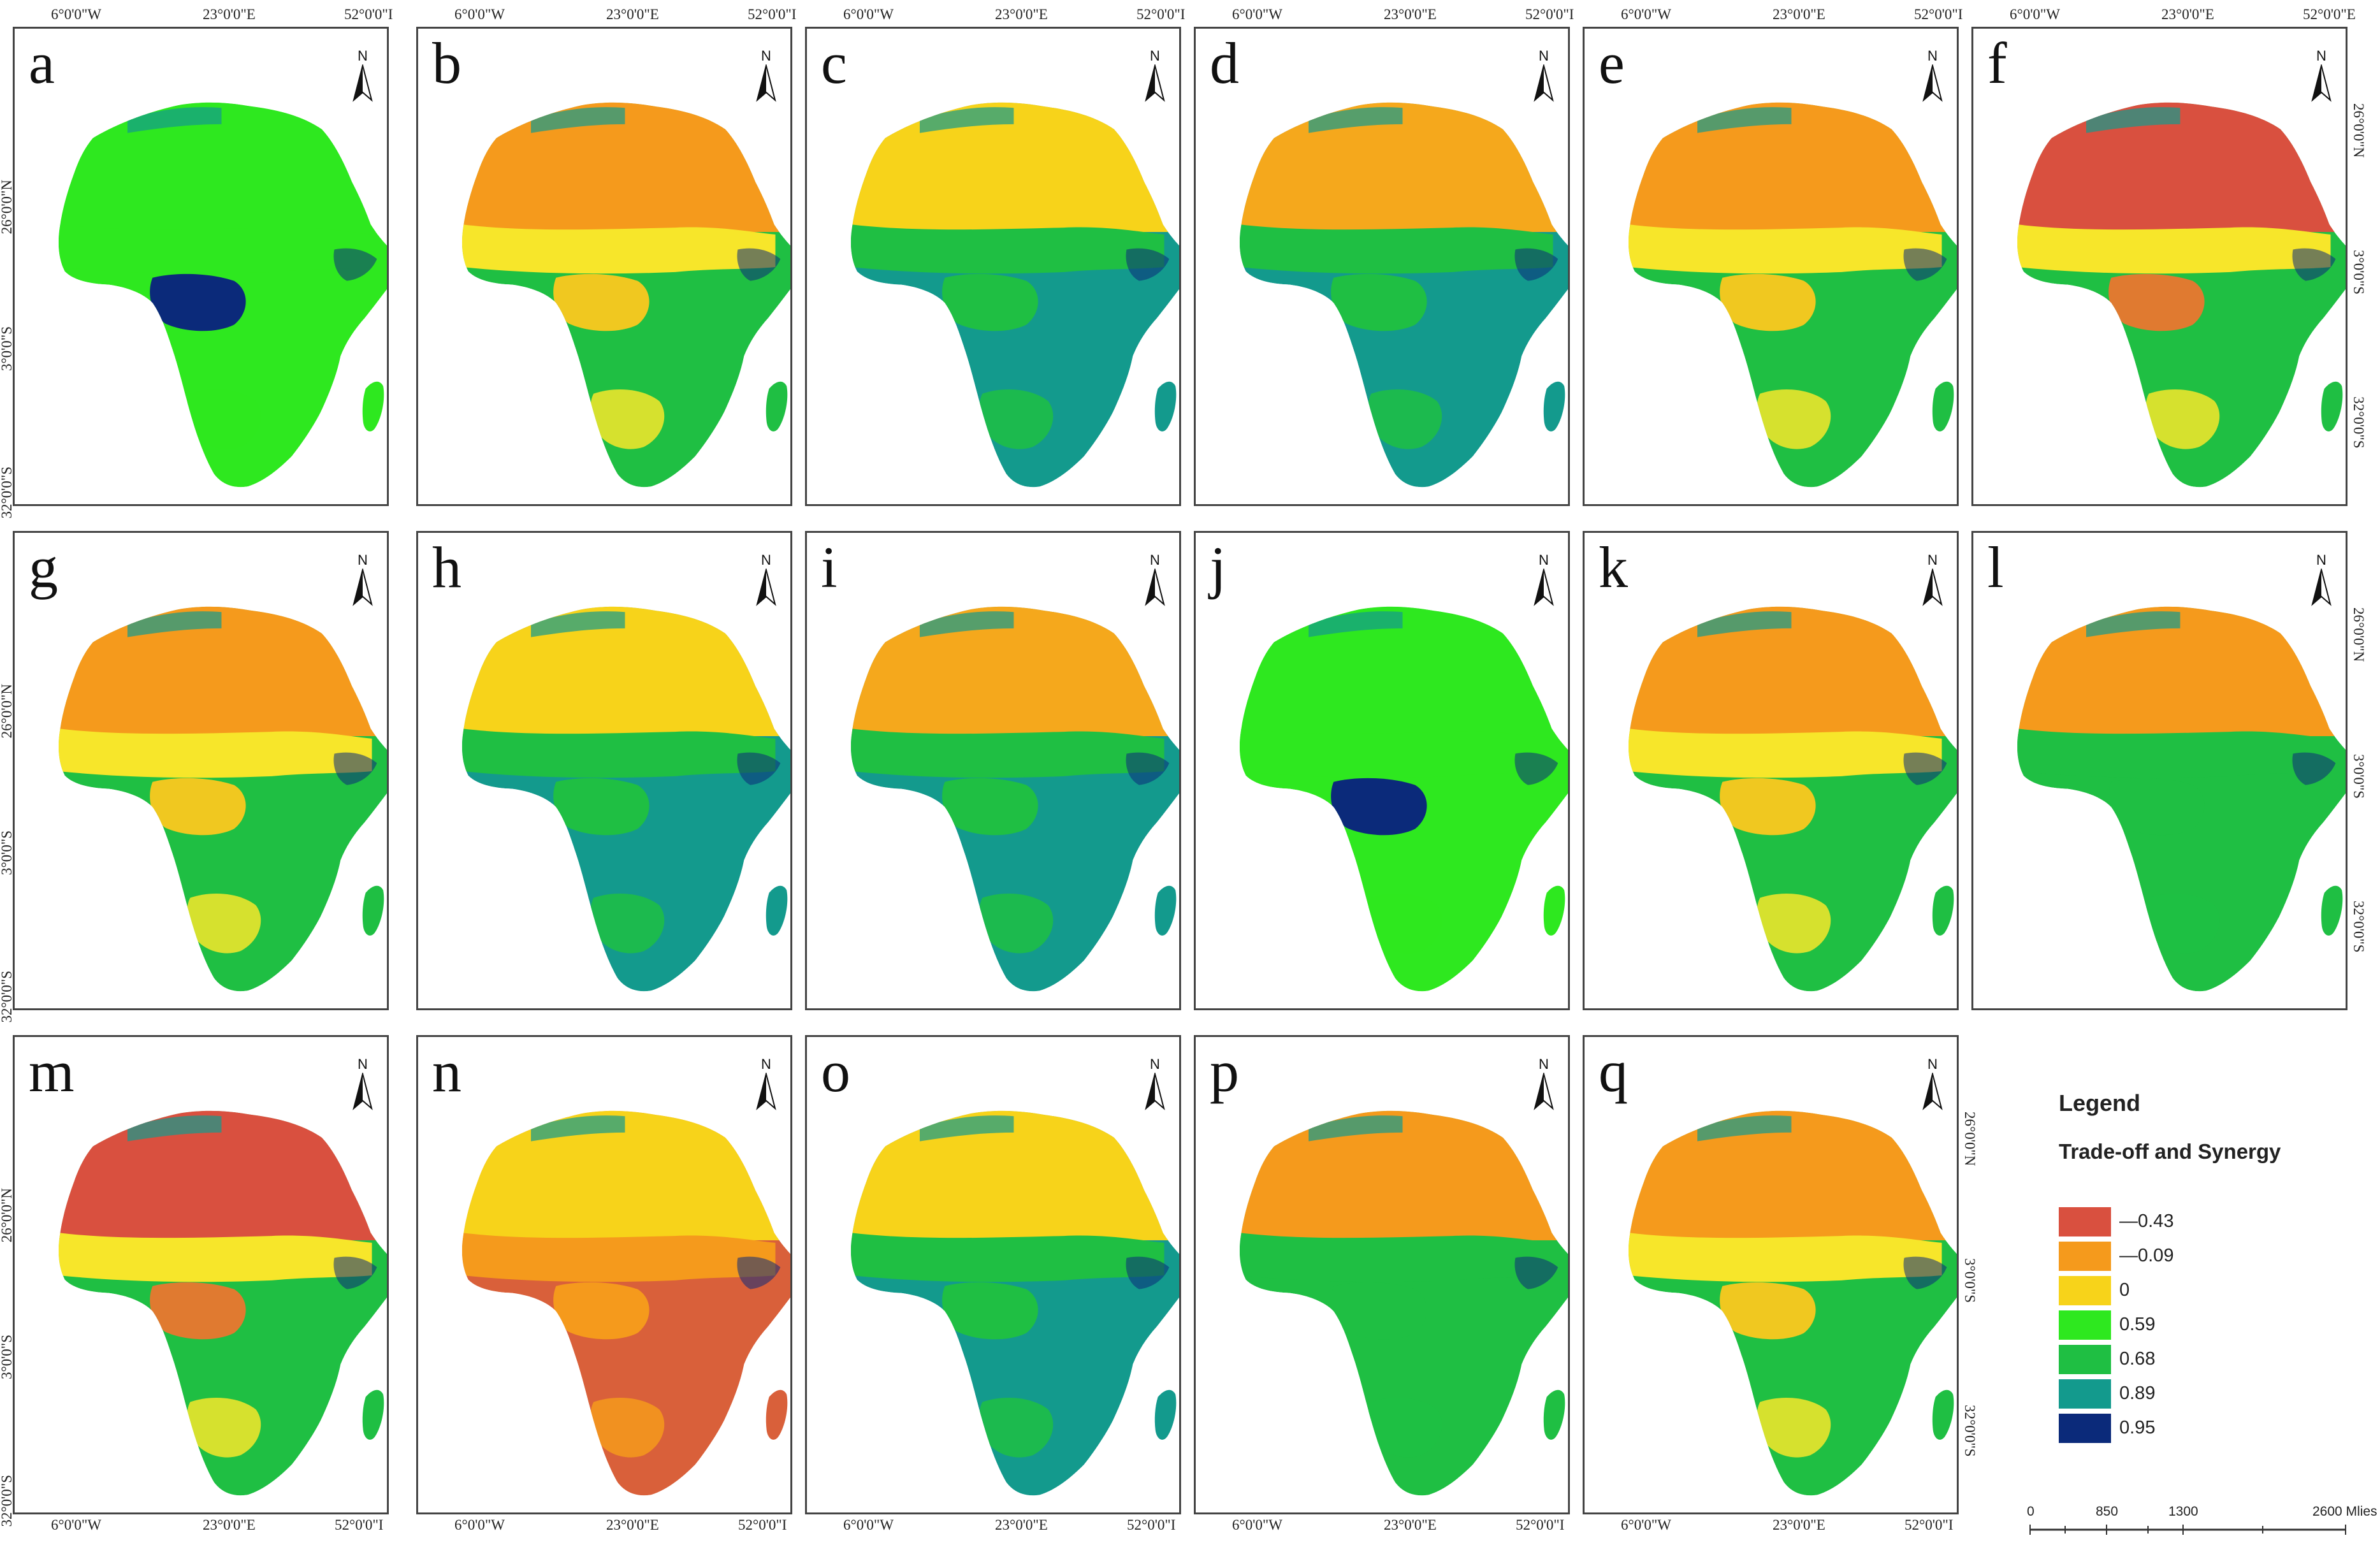 Image resolution: width=2380 pixels, height=1559 pixels. What do you see at coordinates (446, 1071) in the screenshot?
I see `panel-letter: n` at bounding box center [446, 1071].